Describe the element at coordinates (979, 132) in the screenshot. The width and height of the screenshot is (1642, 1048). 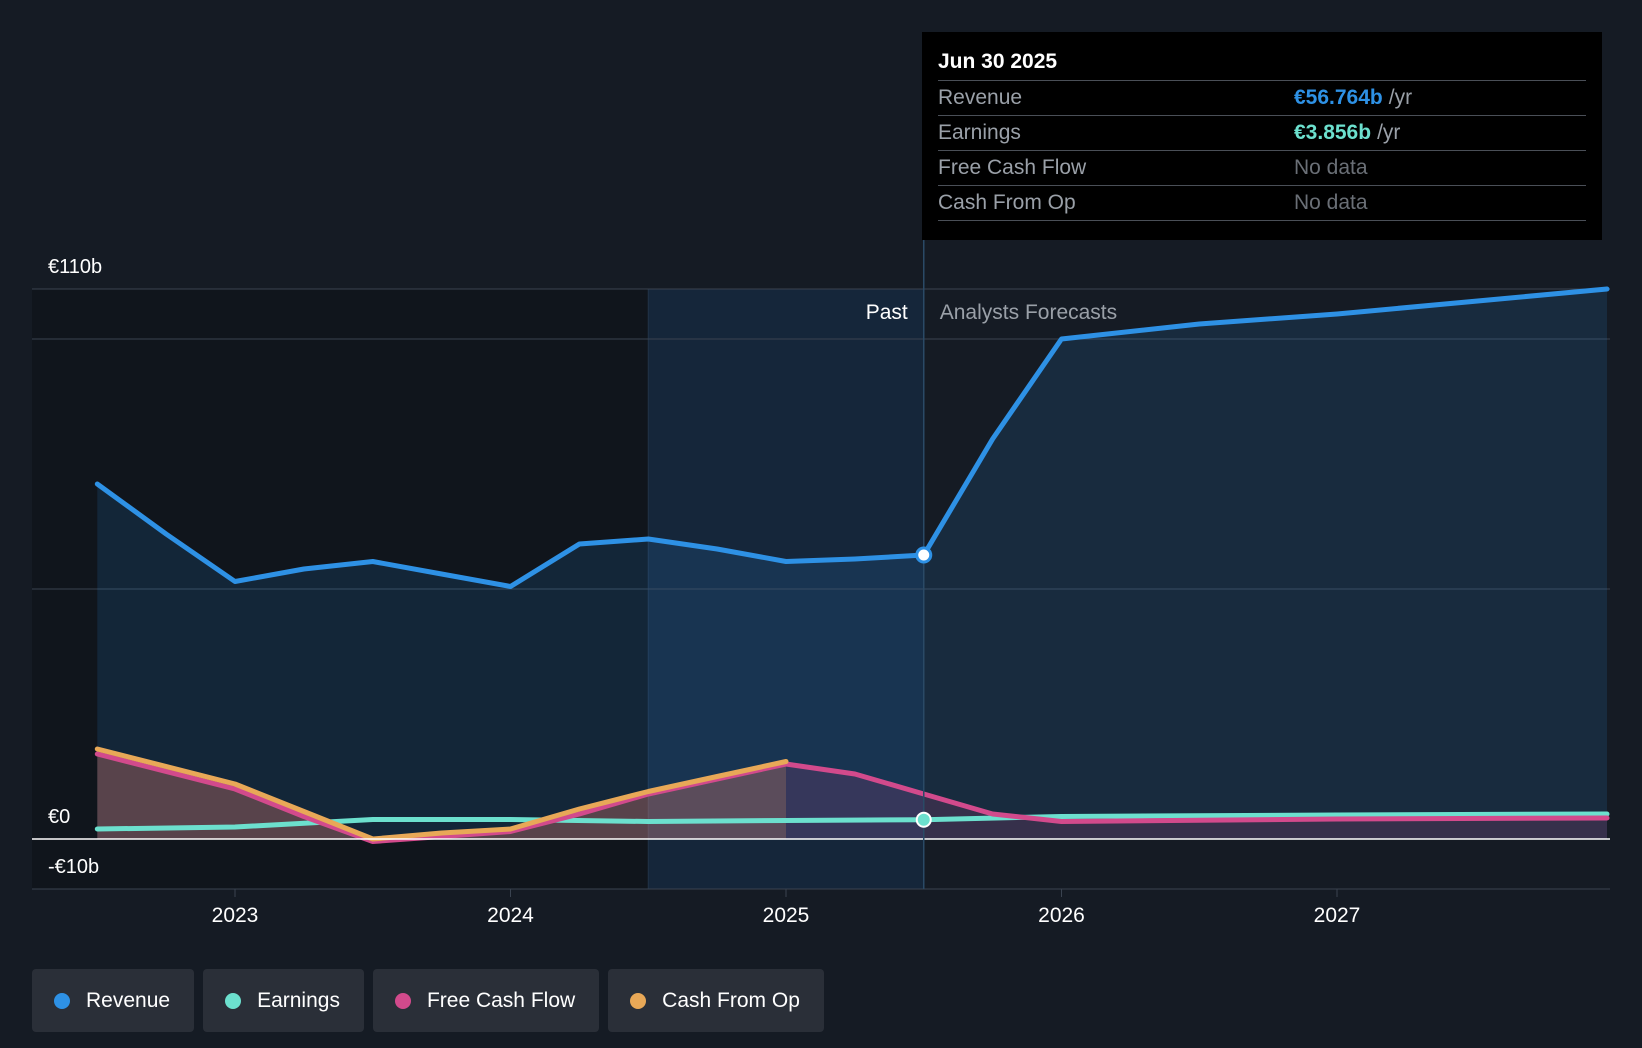
I see `tooltip-label: Earnings` at that location.